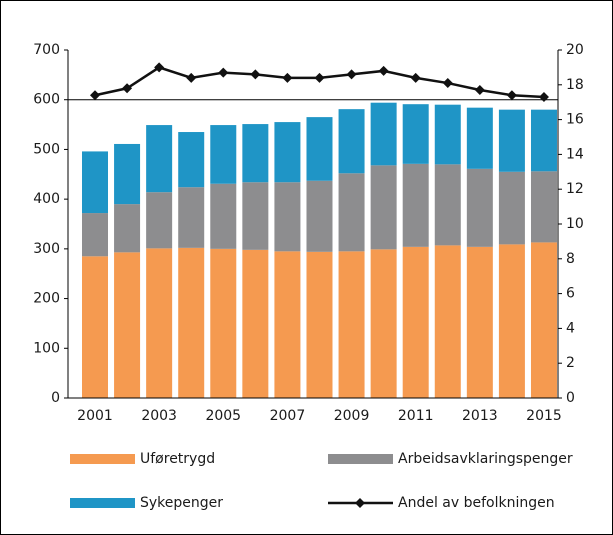 This screenshot has height=535, width=613. I want to click on y-tick-label: 700, so click(46, 50).